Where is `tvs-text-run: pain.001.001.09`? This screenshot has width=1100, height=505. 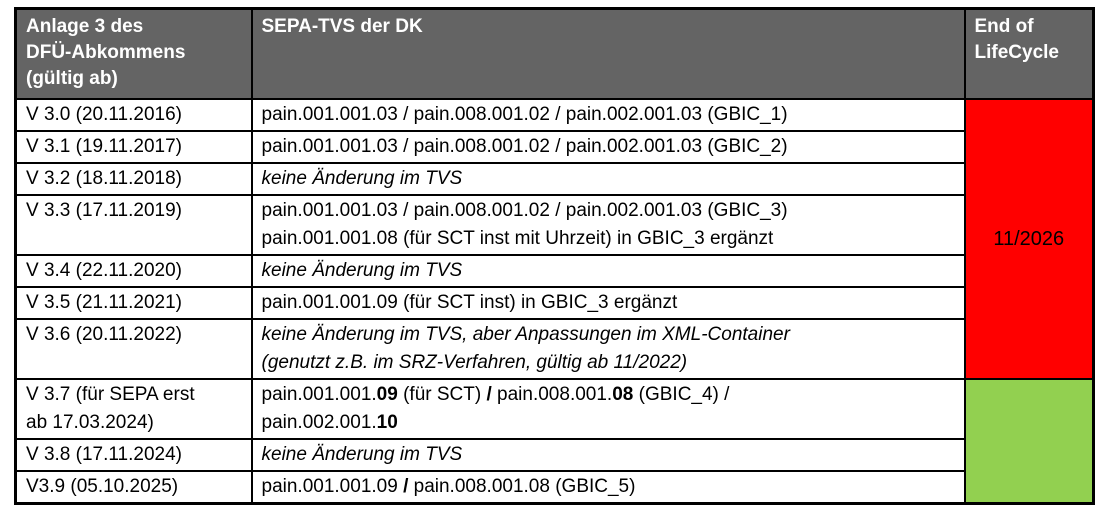
tvs-text-run: pain.001.001.09 is located at coordinates (332, 486).